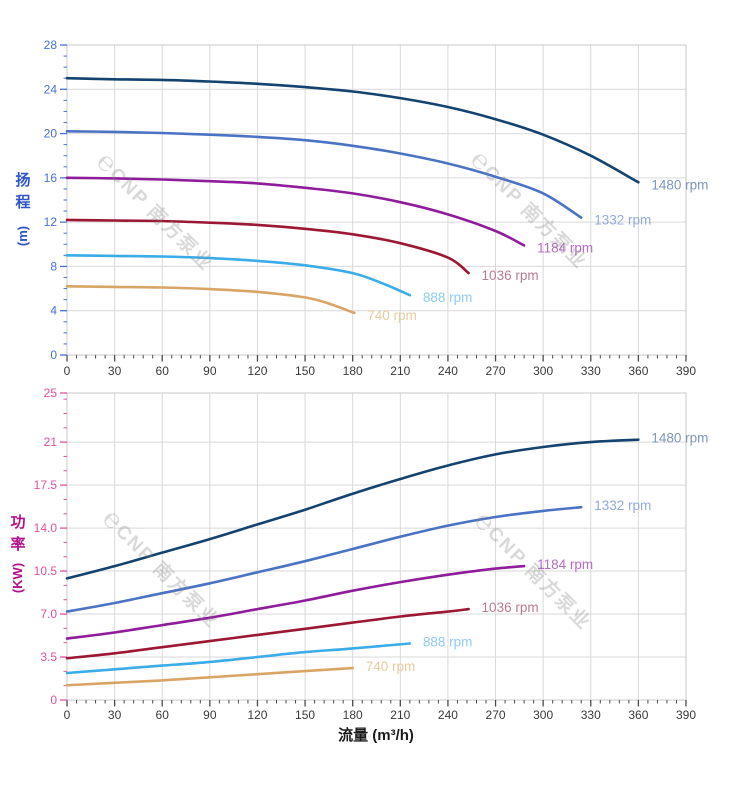  What do you see at coordinates (53, 266) in the screenshot?
I see `svg-text: 8` at bounding box center [53, 266].